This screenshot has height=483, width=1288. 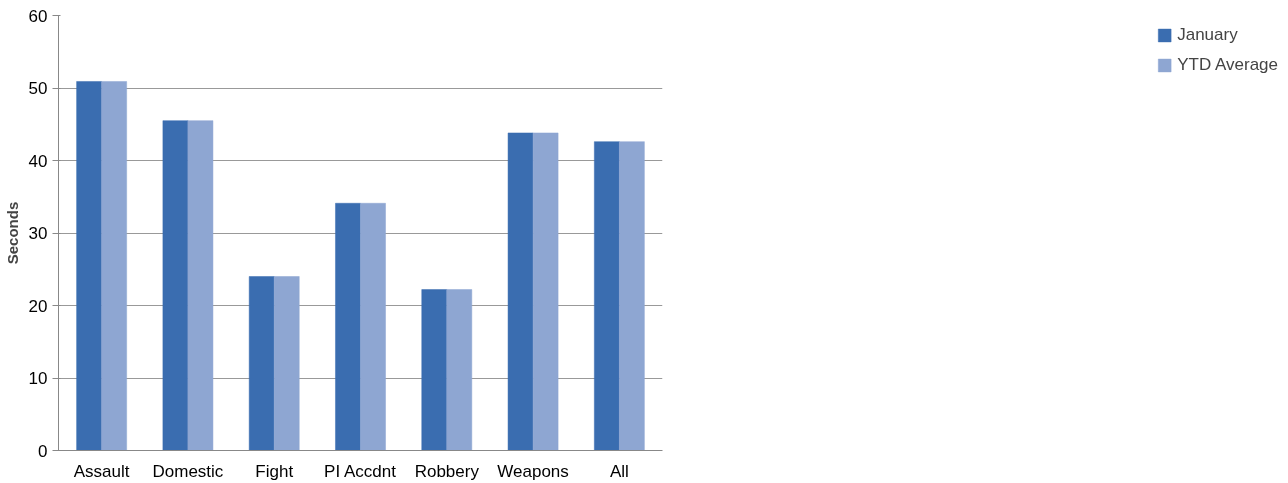 I want to click on y-axis-title: Seconds, so click(x=12, y=233).